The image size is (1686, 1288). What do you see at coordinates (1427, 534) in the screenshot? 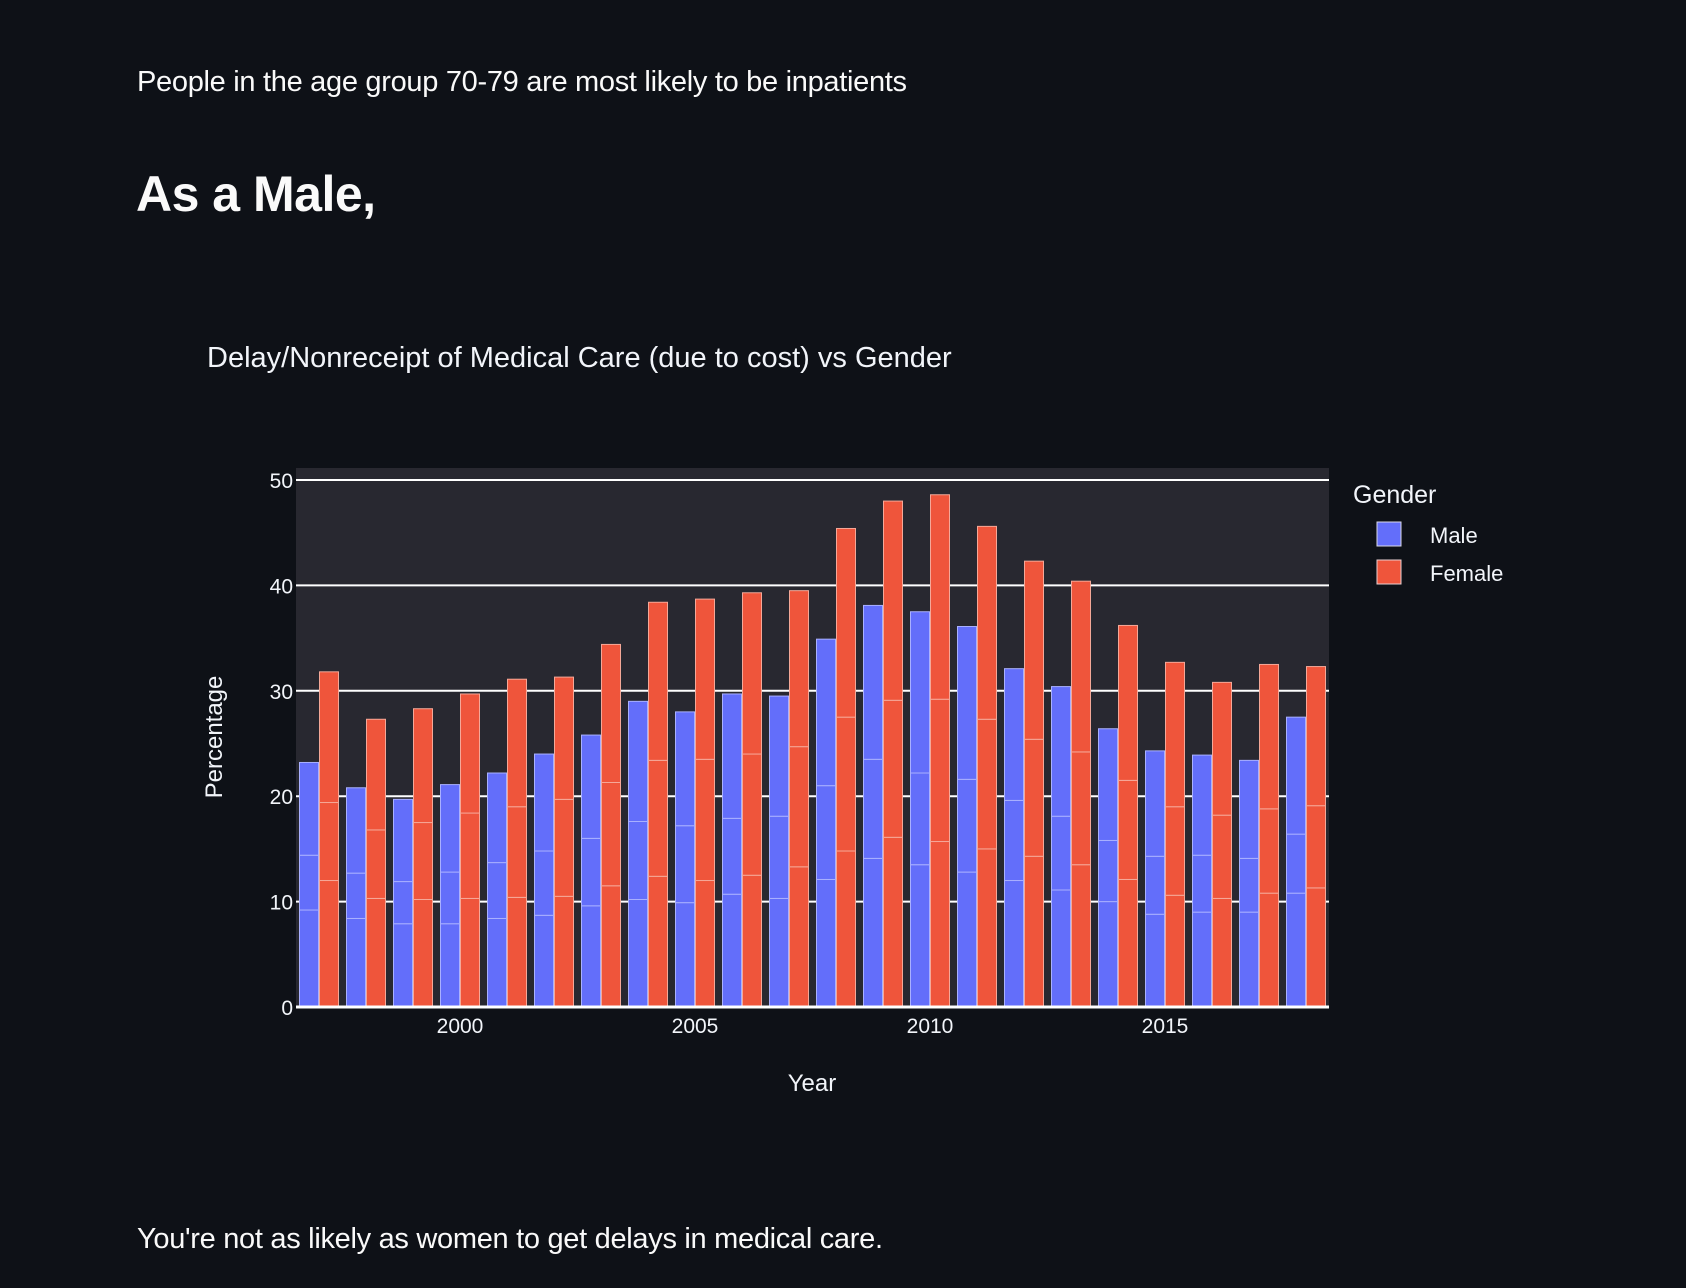
I see `legend-item-male: Male` at bounding box center [1427, 534].